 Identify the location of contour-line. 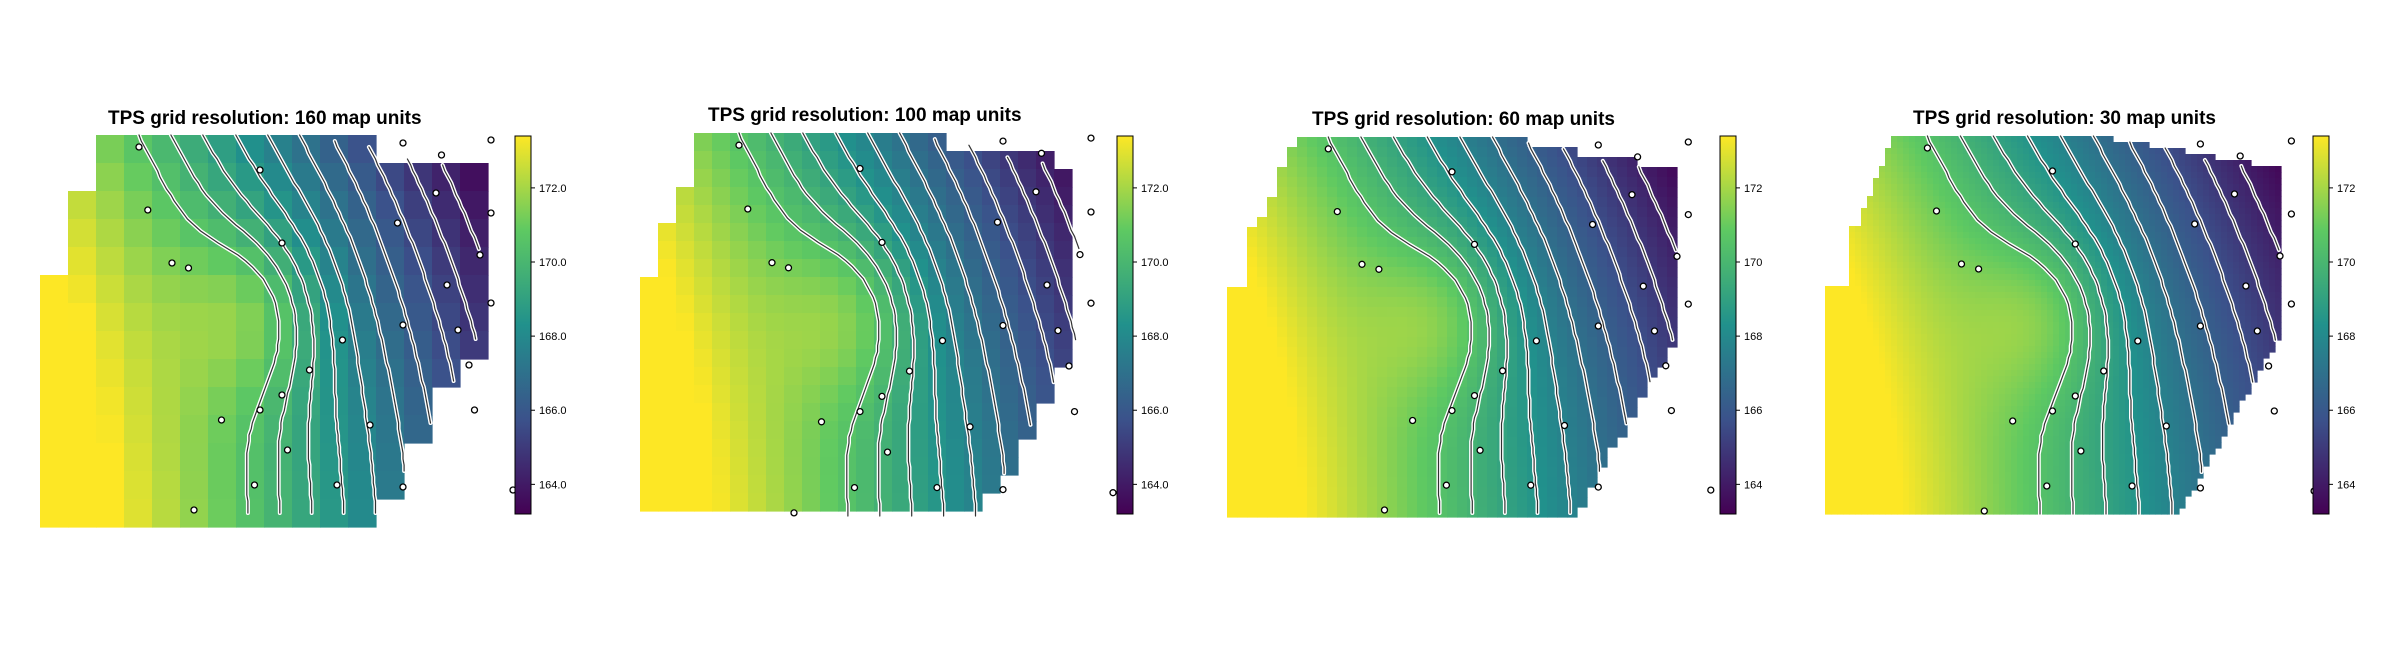
(1606, 265).